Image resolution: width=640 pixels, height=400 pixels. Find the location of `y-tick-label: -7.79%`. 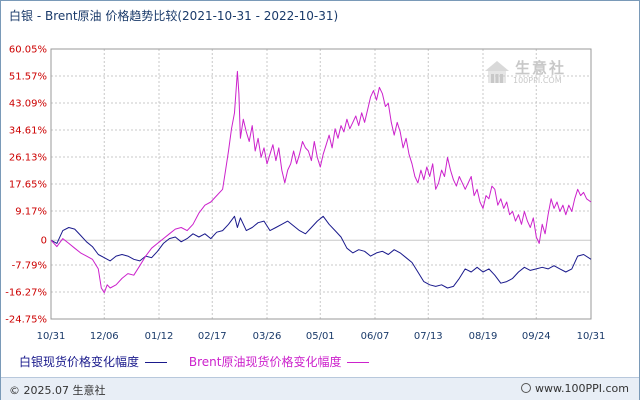

y-tick-label: -7.79% is located at coordinates (29, 266).